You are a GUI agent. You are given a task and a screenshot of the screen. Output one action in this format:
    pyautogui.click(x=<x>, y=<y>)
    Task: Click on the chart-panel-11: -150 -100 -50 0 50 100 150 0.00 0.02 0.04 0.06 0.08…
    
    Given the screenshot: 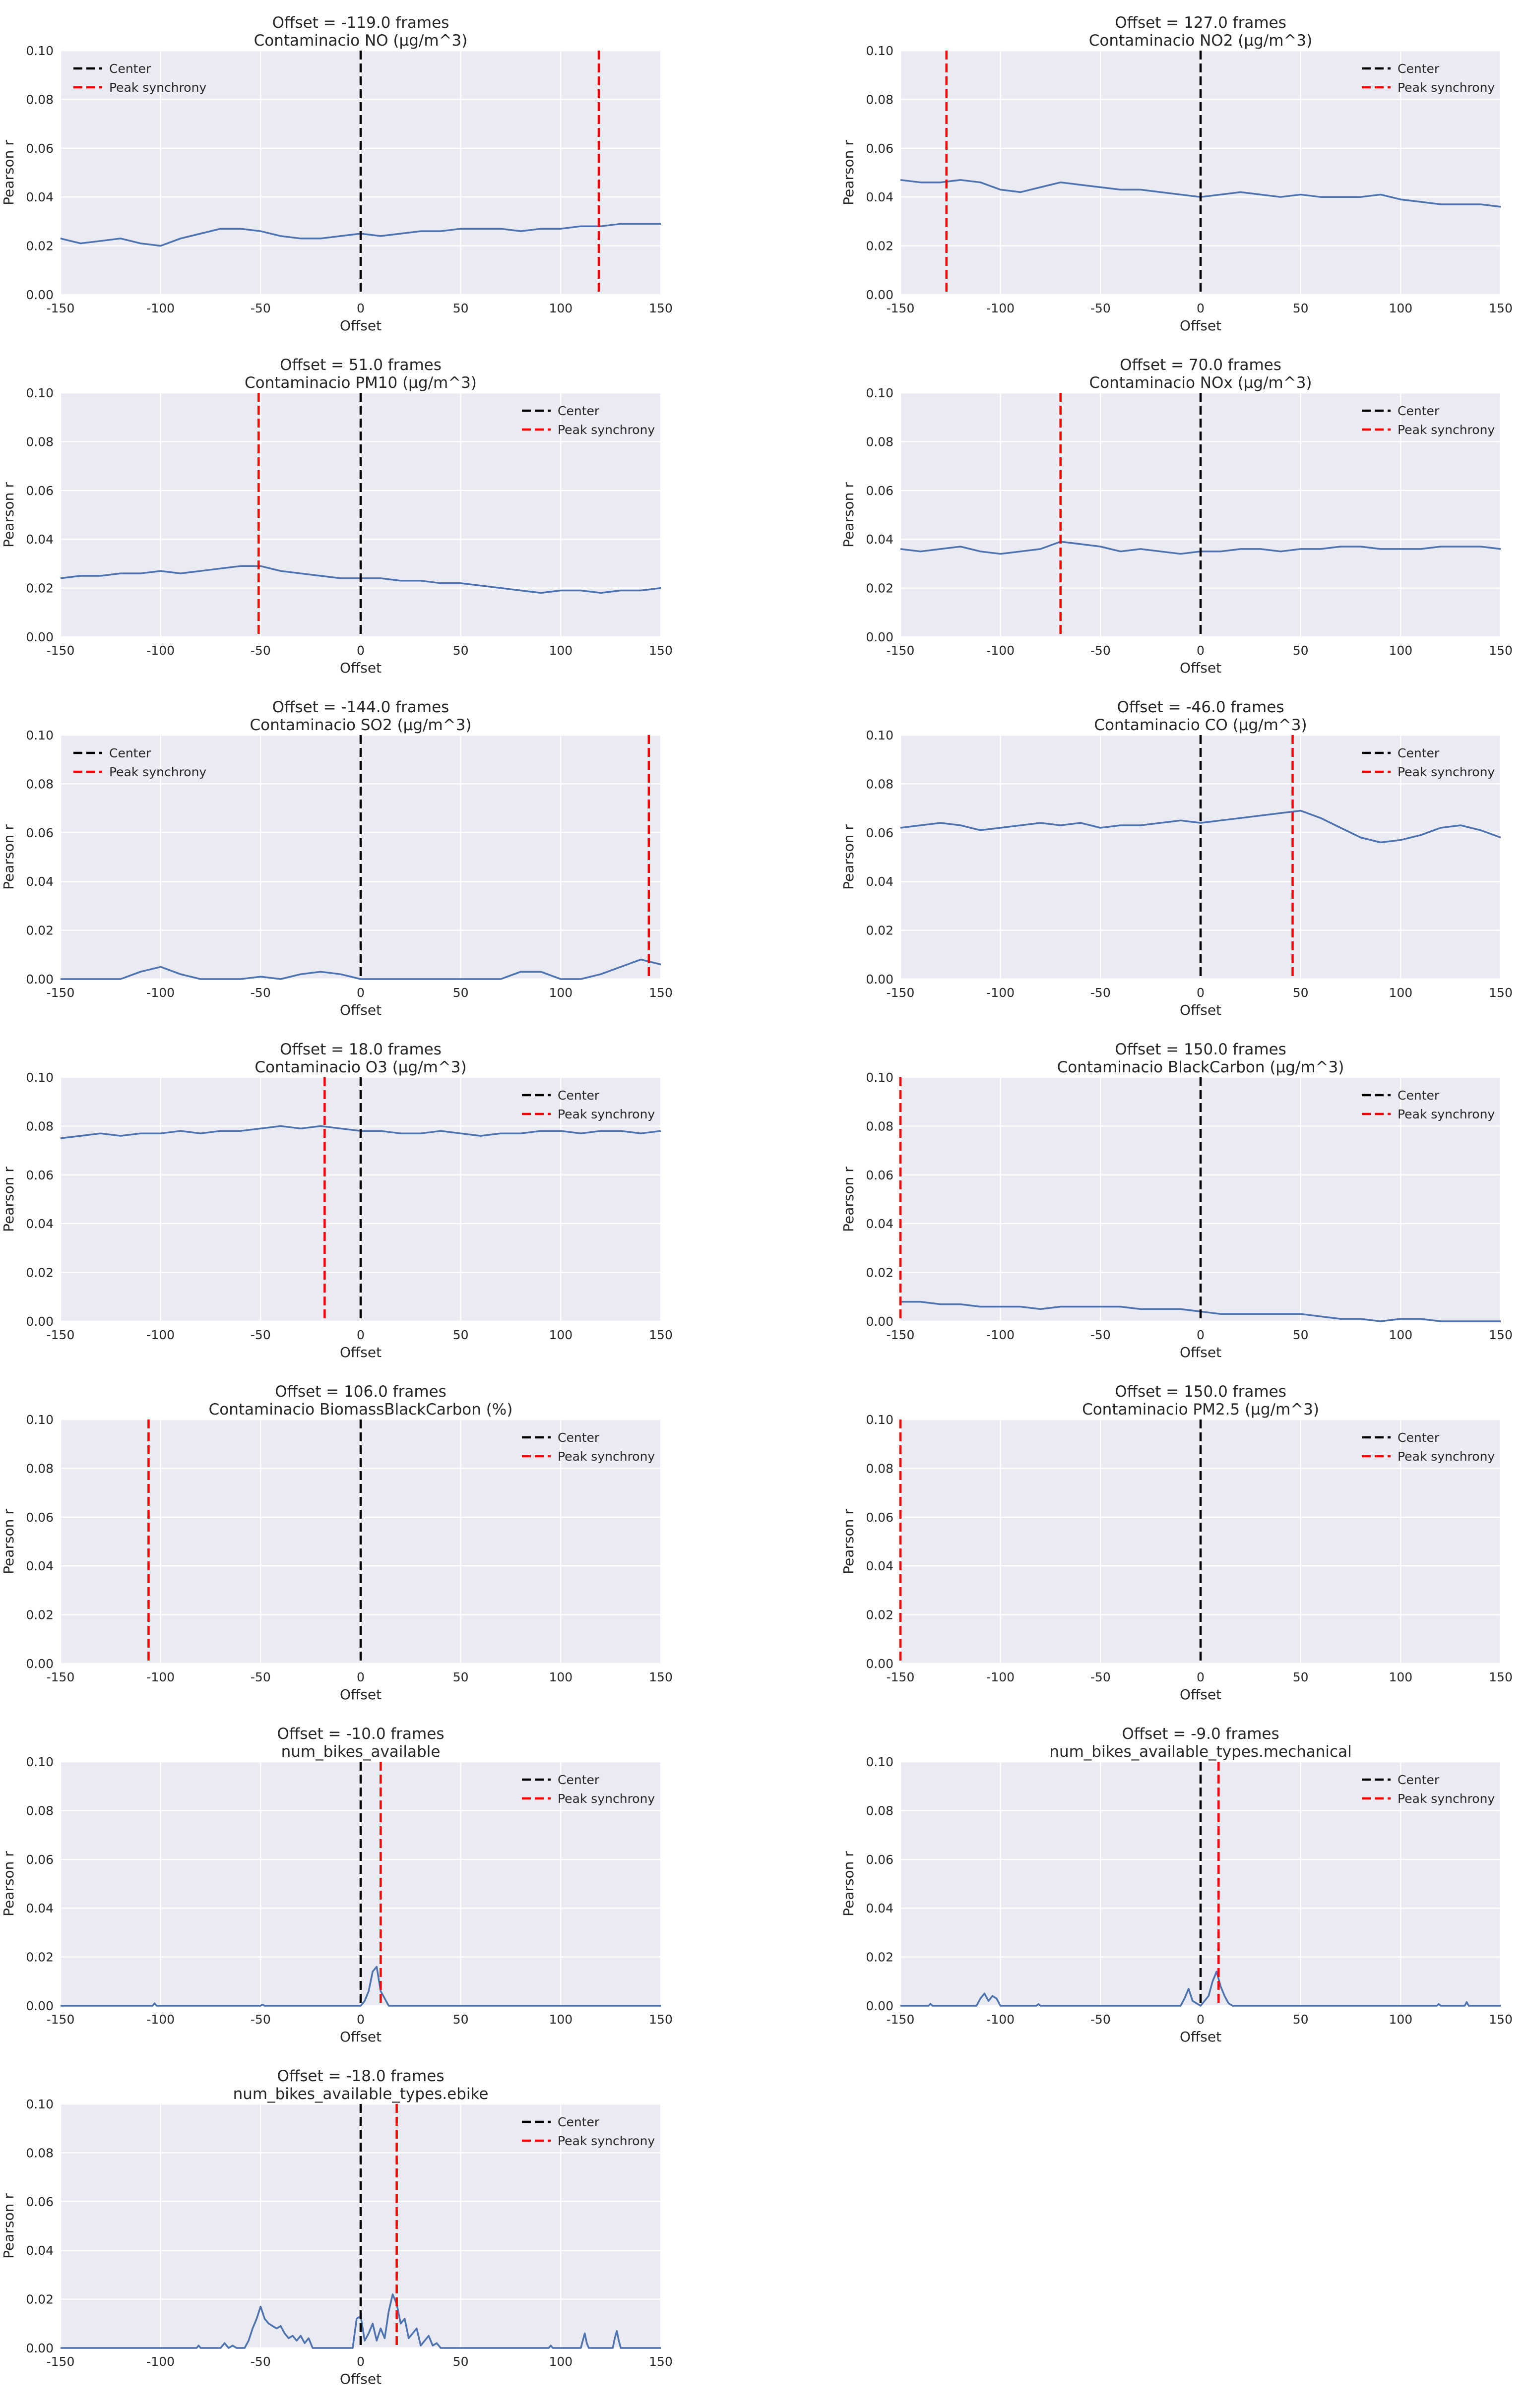 What is the action you would take?
    pyautogui.click(x=337, y=1885)
    